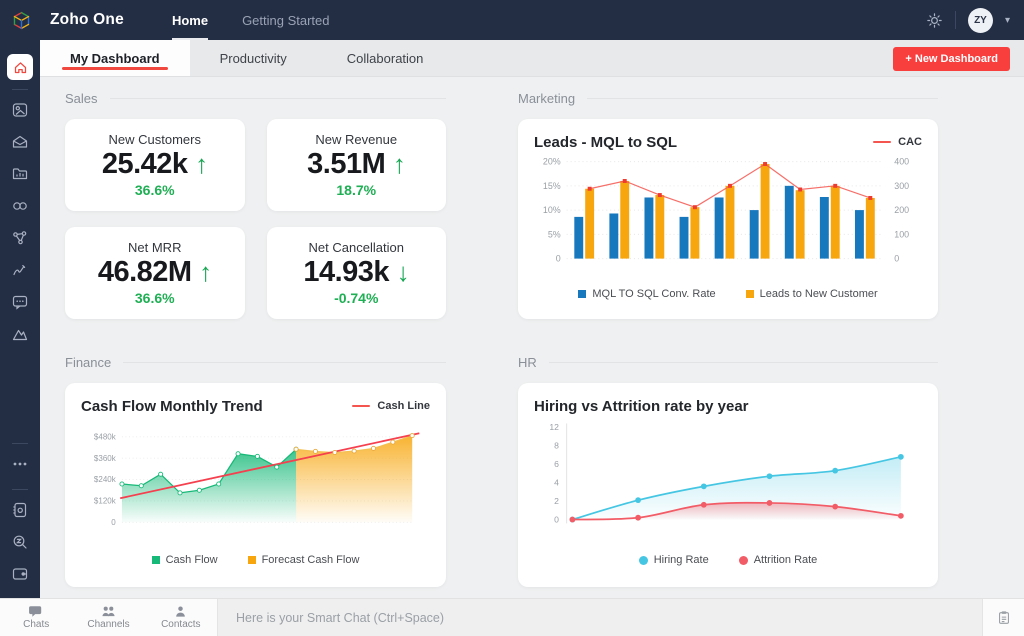 Image resolution: width=1024 pixels, height=636 pixels. I want to click on more-dots-icon, so click(20, 464).